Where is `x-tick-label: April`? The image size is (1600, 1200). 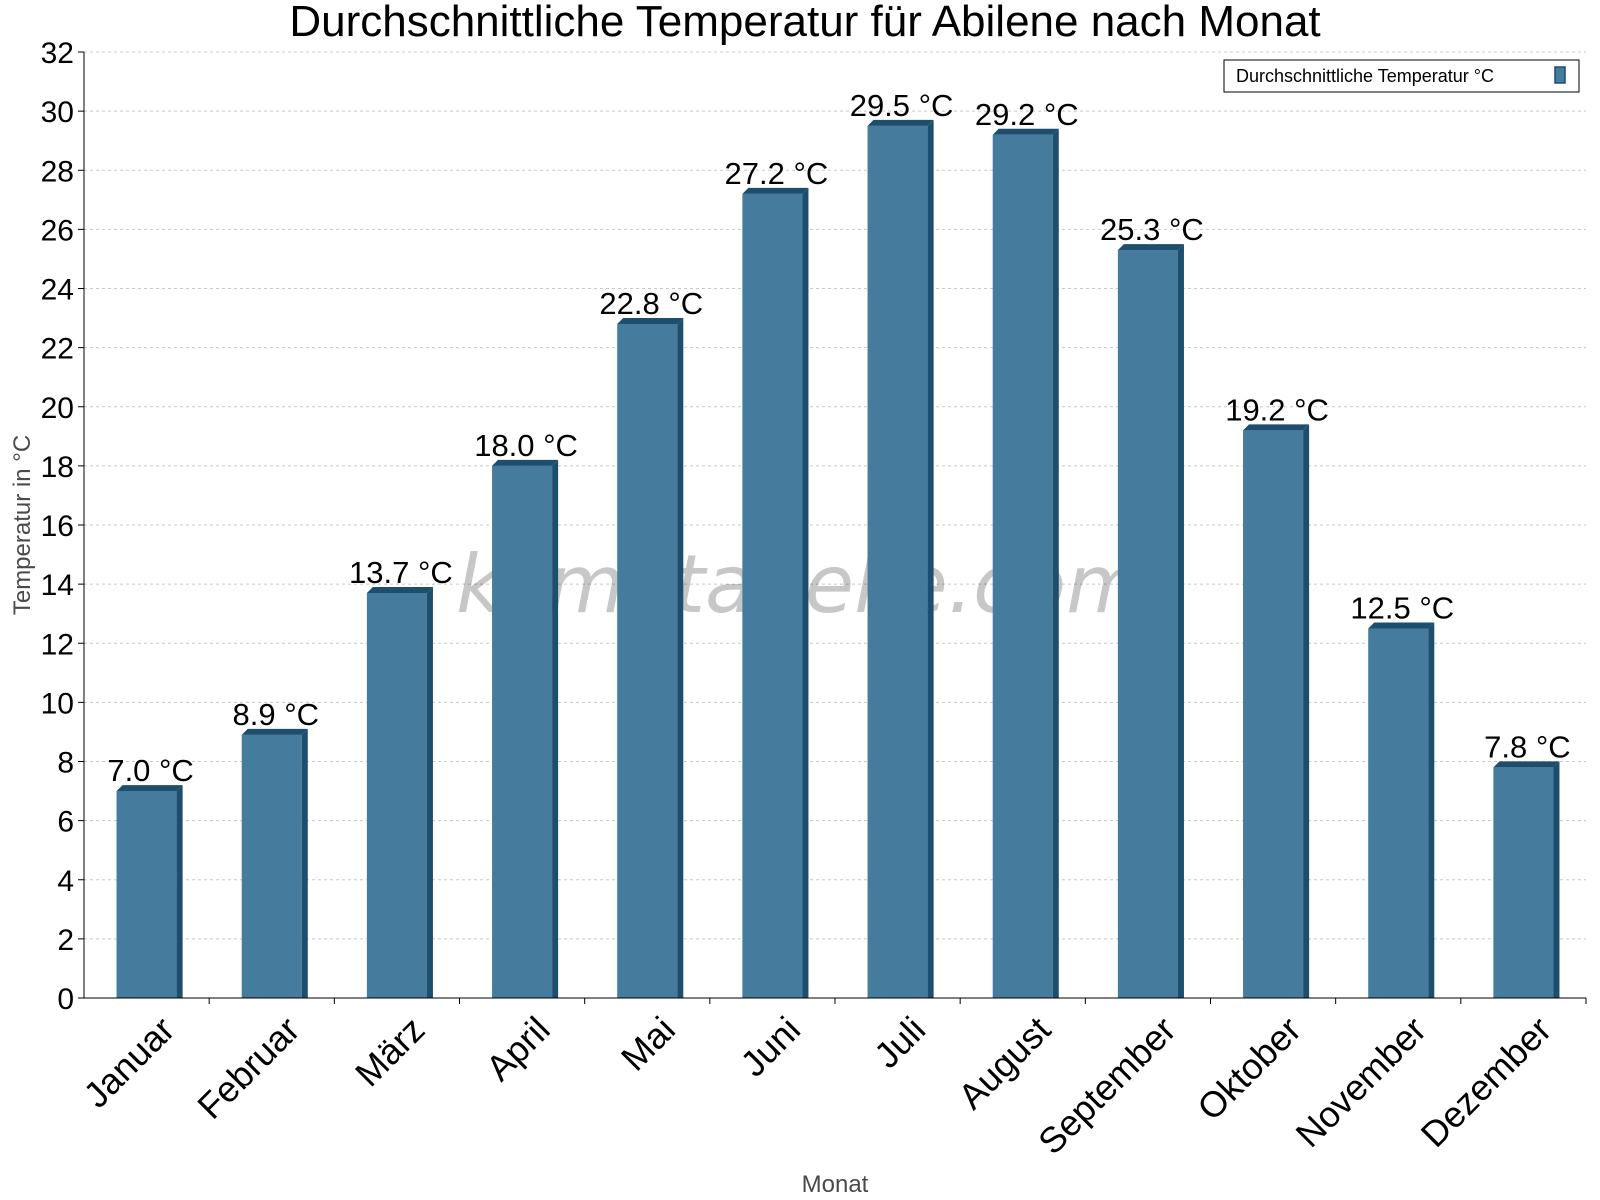
x-tick-label: April is located at coordinates (518, 1049).